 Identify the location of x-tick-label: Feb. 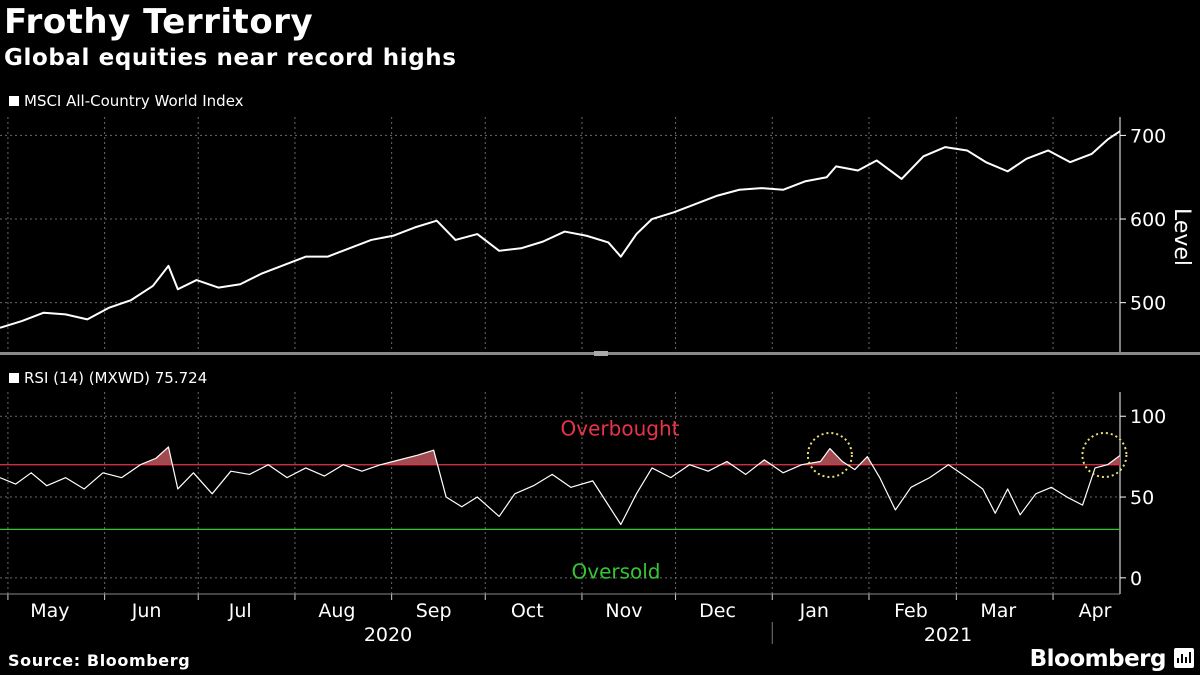
(911, 611).